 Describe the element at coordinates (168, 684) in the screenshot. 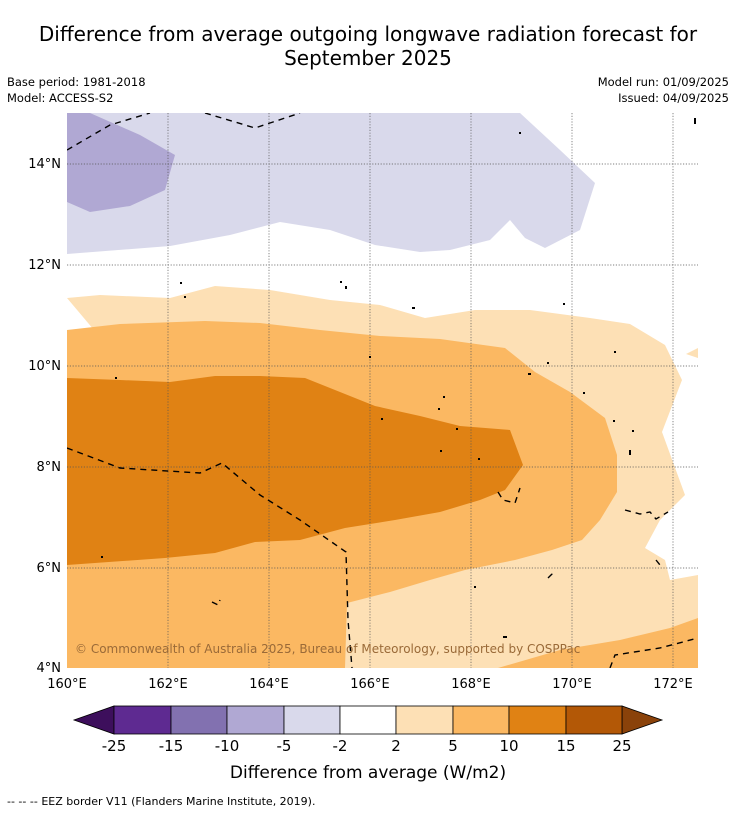

I see `lon-label-162e: 162°E` at that location.